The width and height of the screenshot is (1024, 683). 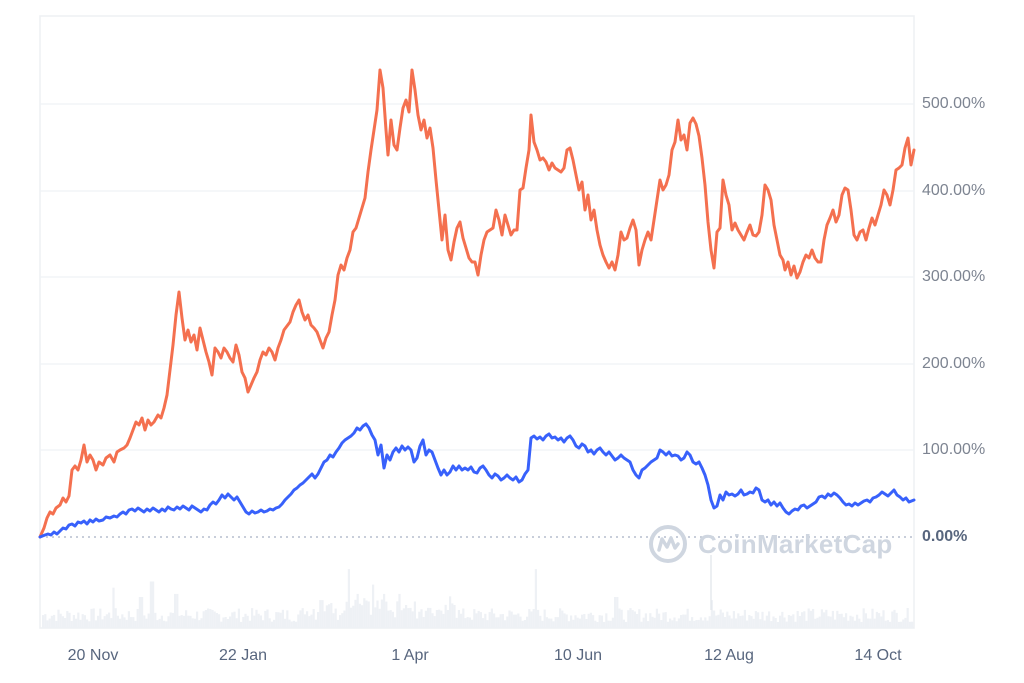 What do you see at coordinates (954, 449) in the screenshot?
I see `y-axis-label-100: 100.00%` at bounding box center [954, 449].